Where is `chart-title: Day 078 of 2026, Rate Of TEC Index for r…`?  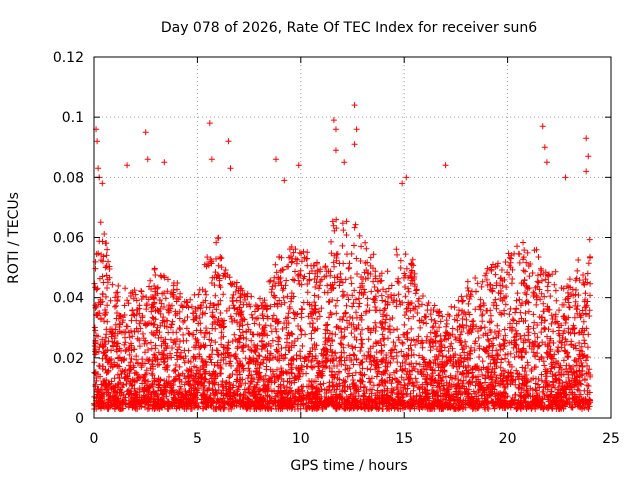 chart-title: Day 078 of 2026, Rate Of TEC Index for r… is located at coordinates (349, 28).